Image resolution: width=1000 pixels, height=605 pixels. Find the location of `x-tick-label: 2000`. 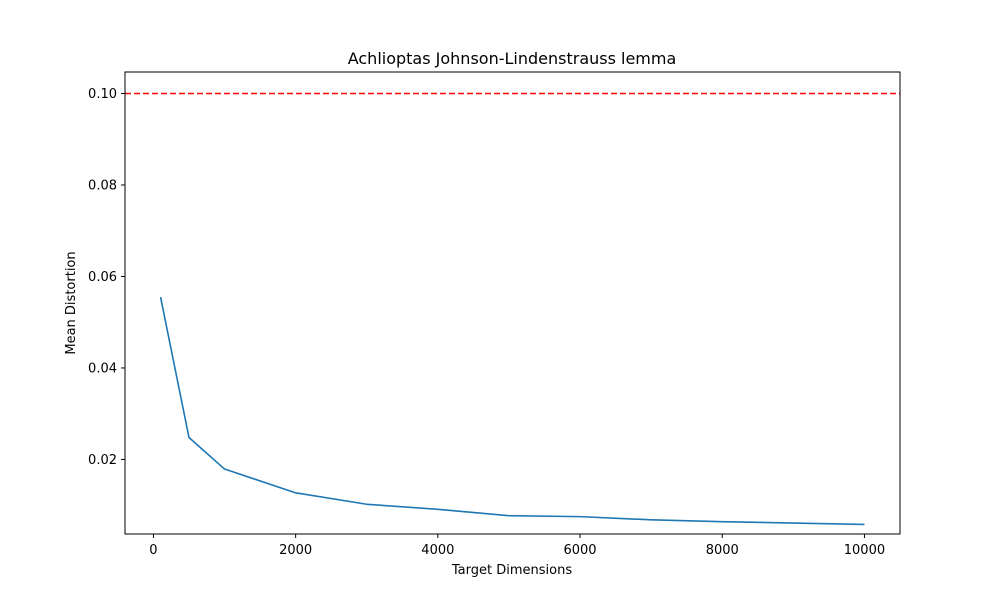

x-tick-label: 2000 is located at coordinates (295, 550).